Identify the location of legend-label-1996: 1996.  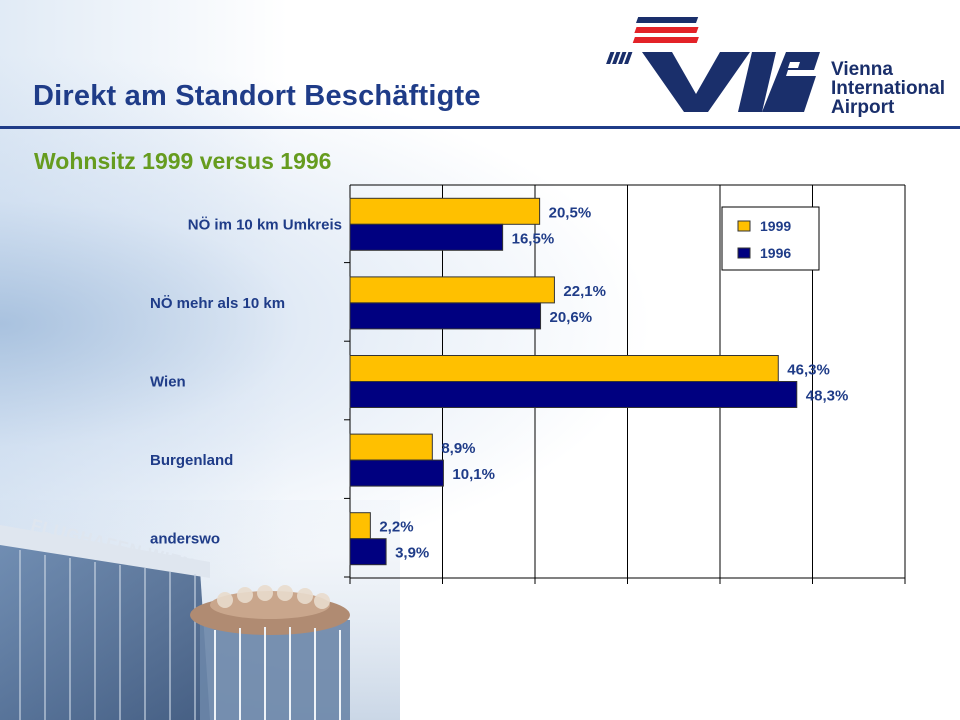
(775, 253).